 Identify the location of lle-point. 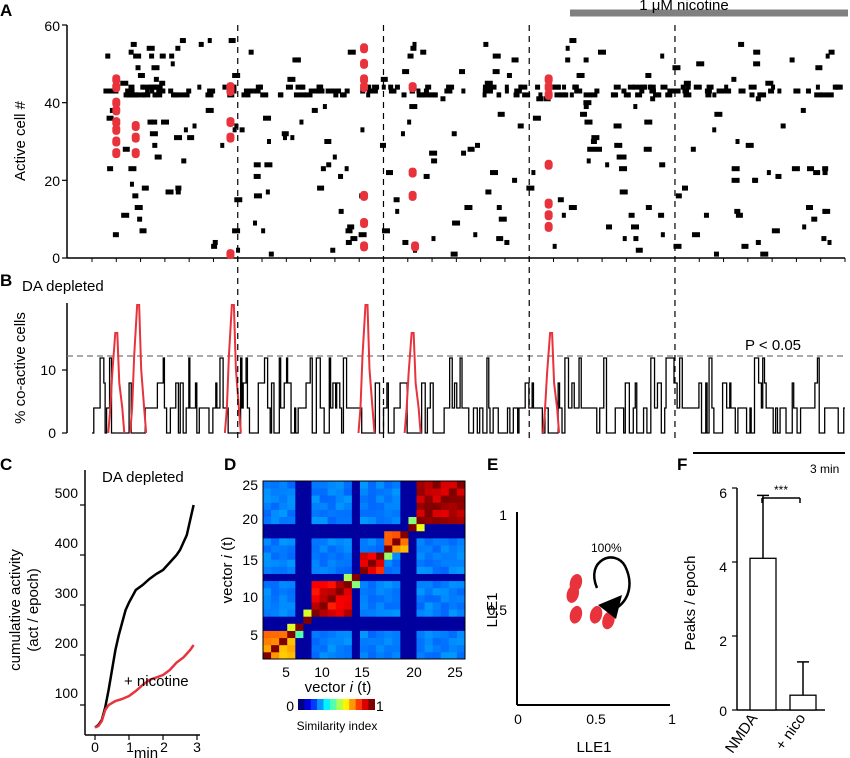
(573, 594).